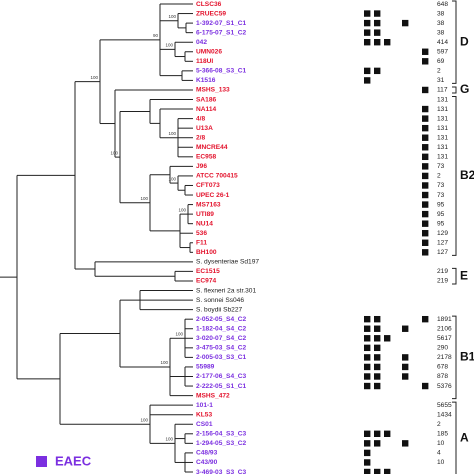 This screenshot has height=474, width=474. Describe the element at coordinates (208, 271) in the screenshot. I see `leaf-label: EC1515` at that location.